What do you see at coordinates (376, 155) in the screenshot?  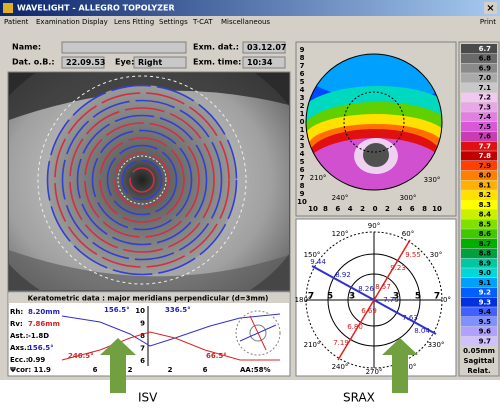 I see `map-region` at bounding box center [376, 155].